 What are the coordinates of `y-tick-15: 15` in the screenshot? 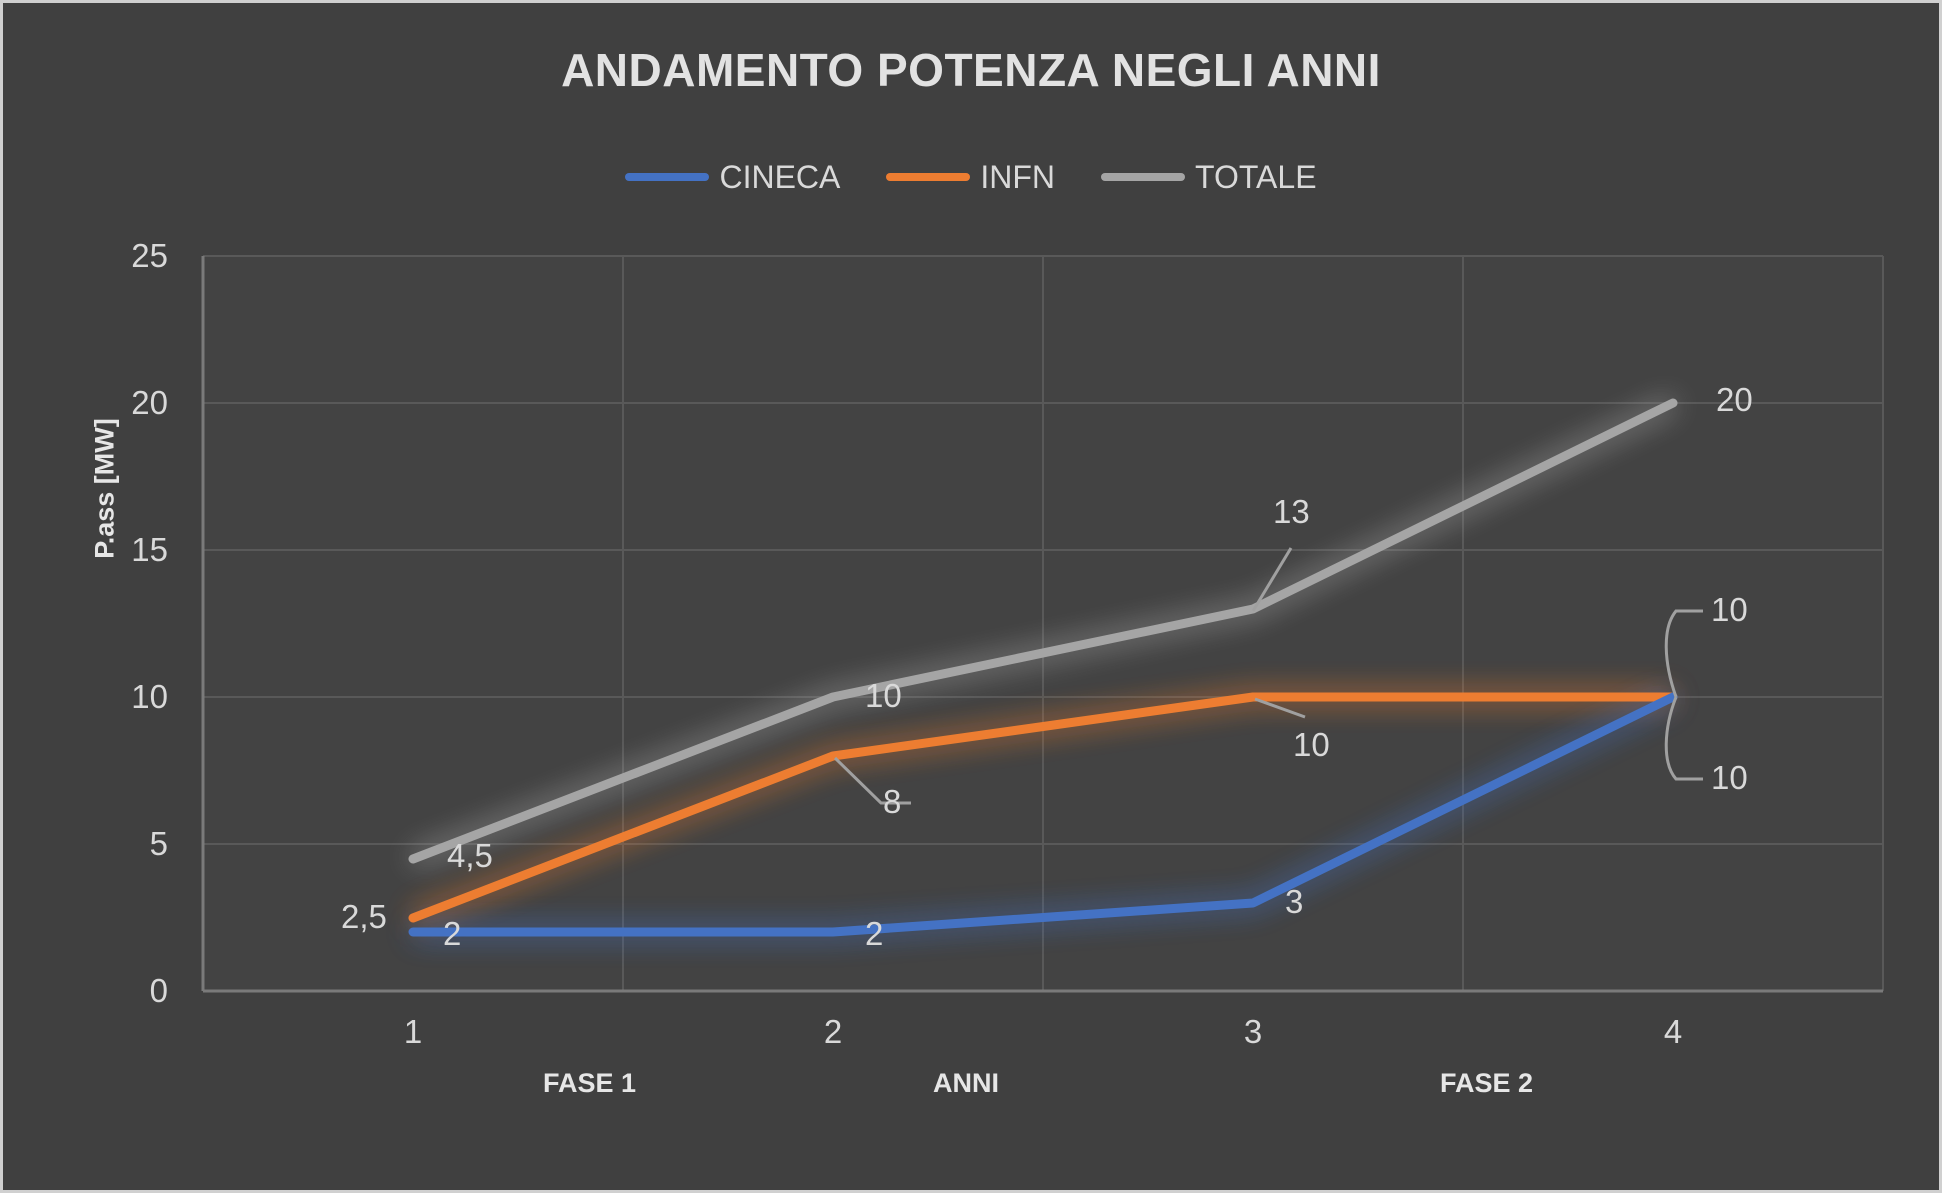 It's located at (149, 549).